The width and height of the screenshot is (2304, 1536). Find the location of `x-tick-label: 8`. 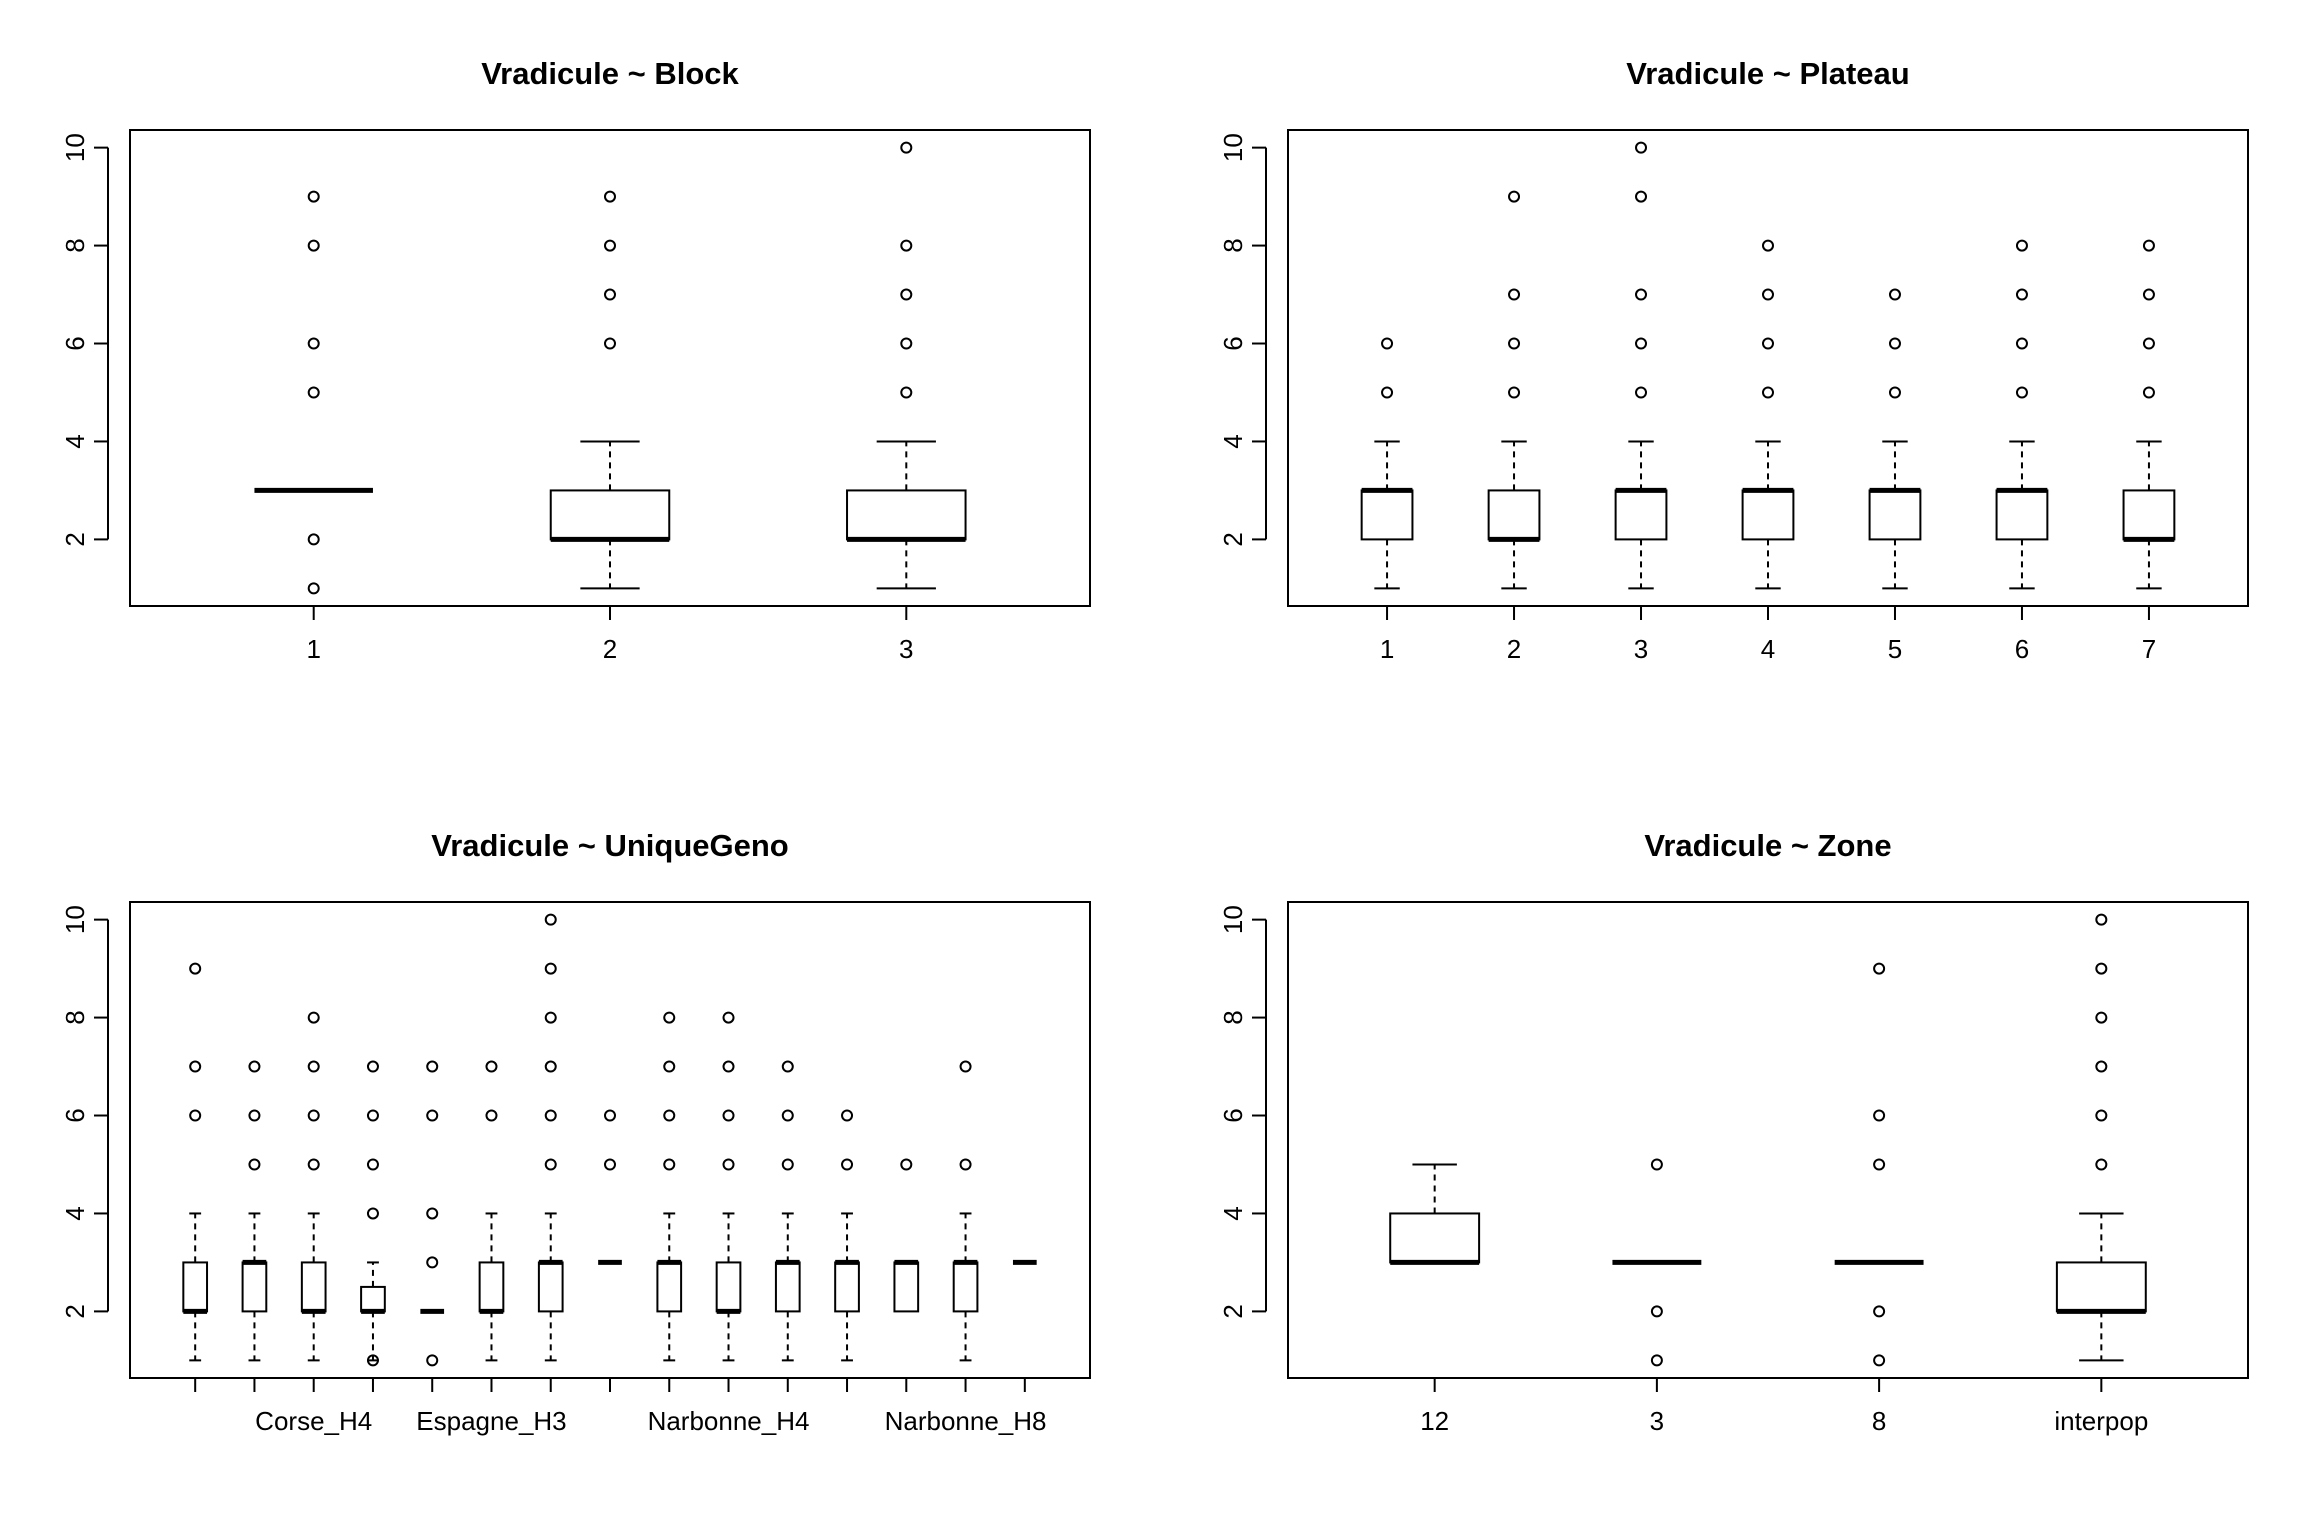

x-tick-label: 8 is located at coordinates (1879, 1421).